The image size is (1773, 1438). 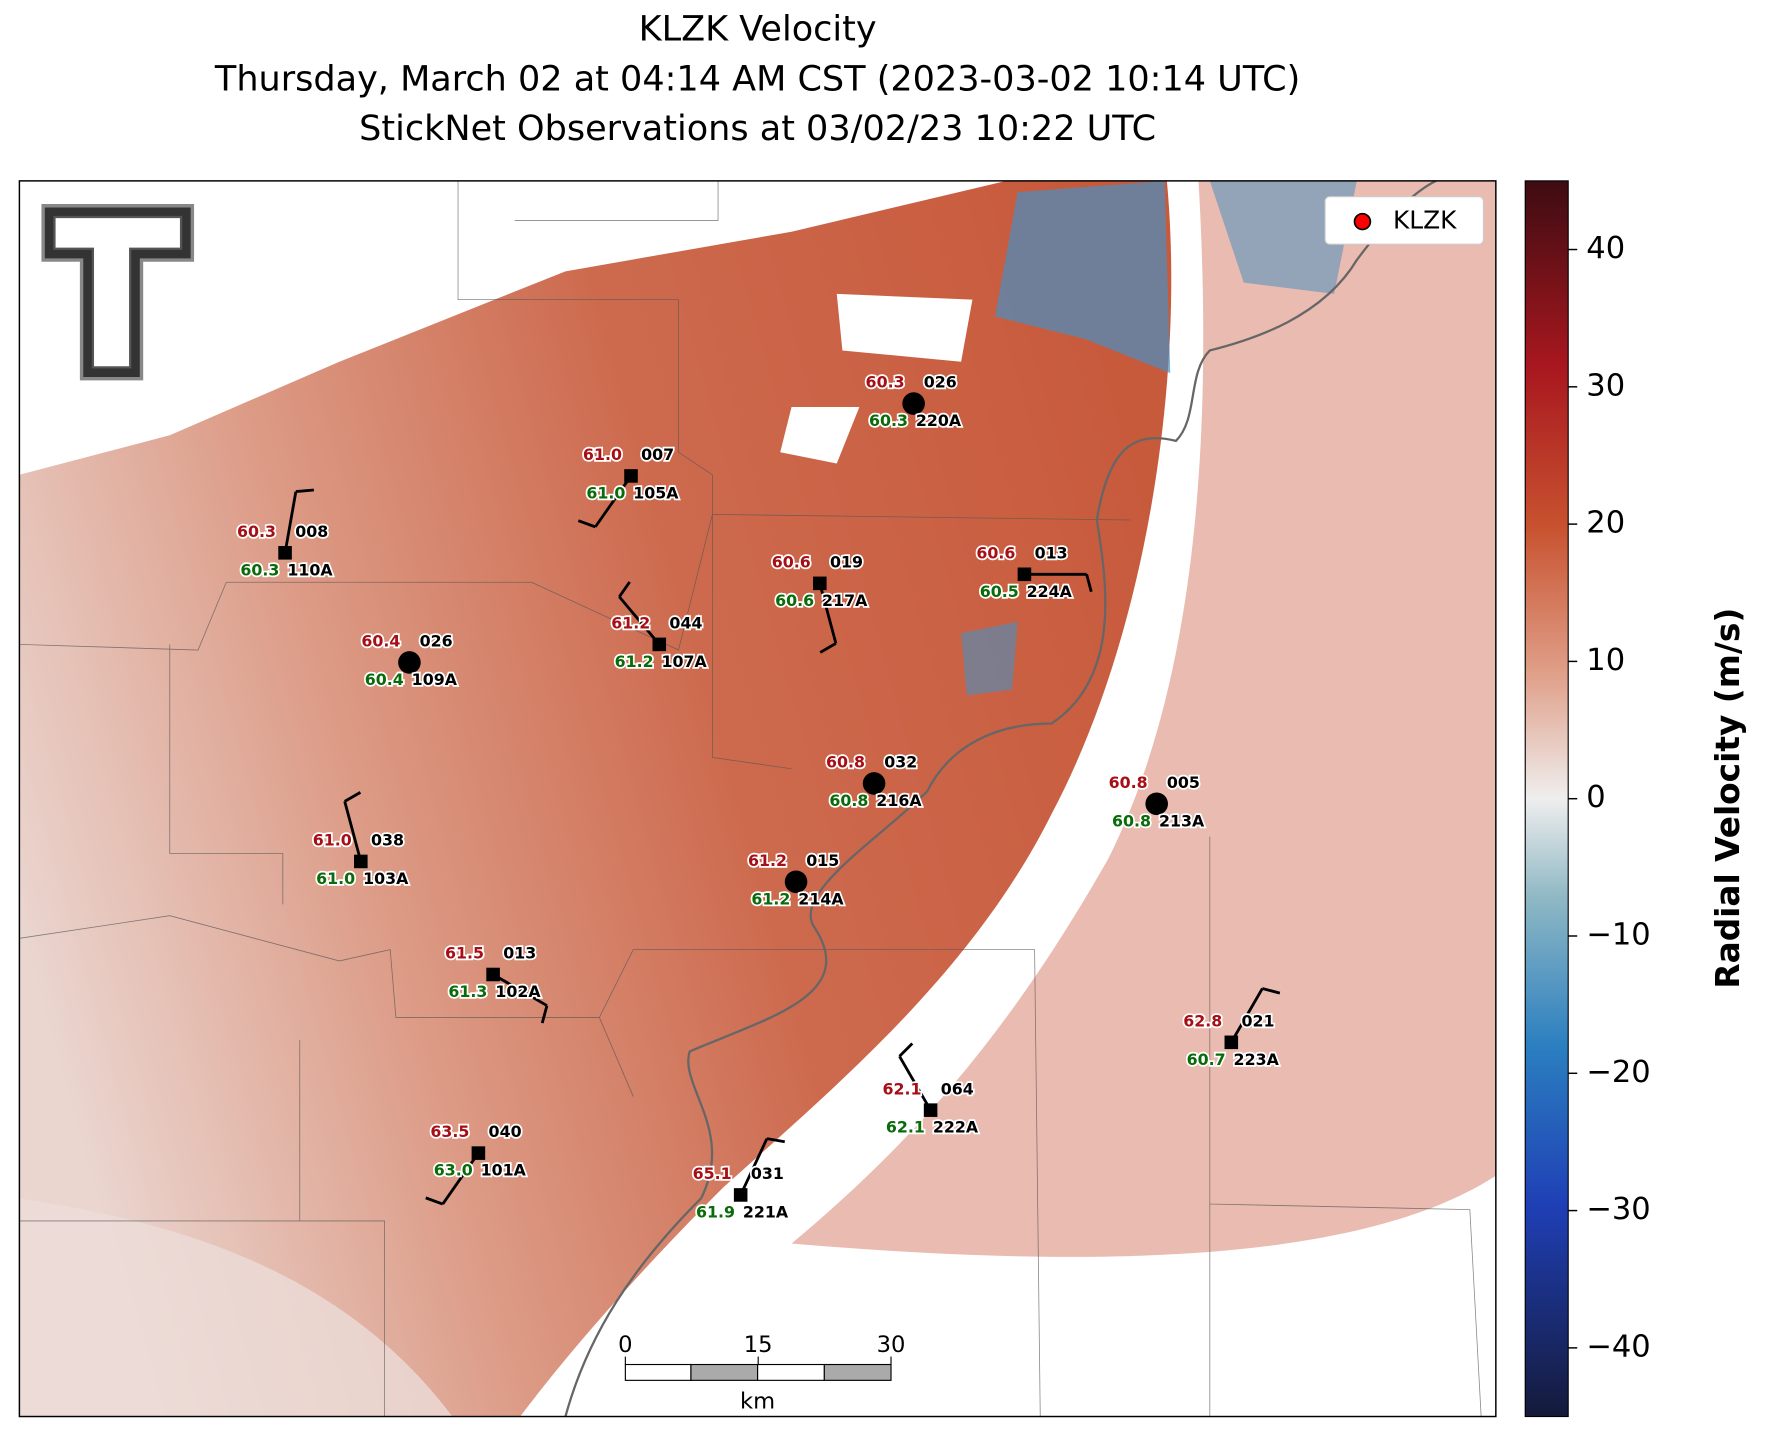 I want to click on station: 61.0 038 61.0 103A, so click(x=361, y=840).